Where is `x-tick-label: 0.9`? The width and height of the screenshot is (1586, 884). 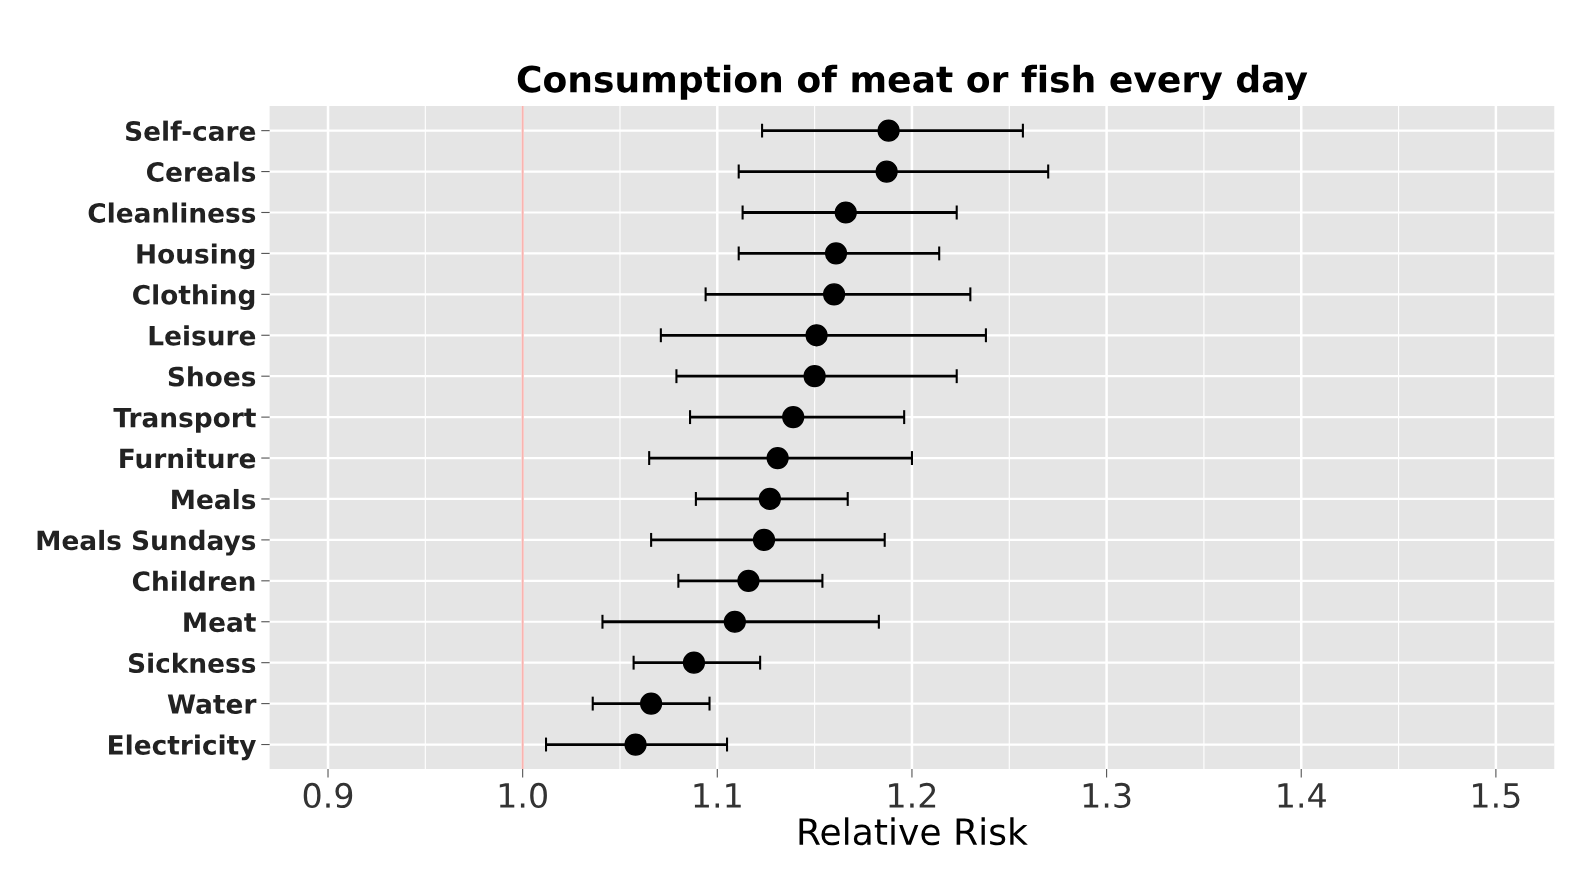
x-tick-label: 0.9 is located at coordinates (328, 795).